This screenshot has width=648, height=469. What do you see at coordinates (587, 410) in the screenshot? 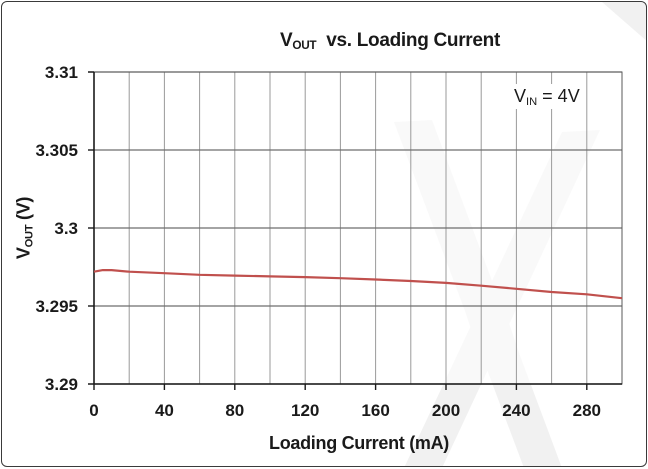
I see `x-tick-label: 280` at bounding box center [587, 410].